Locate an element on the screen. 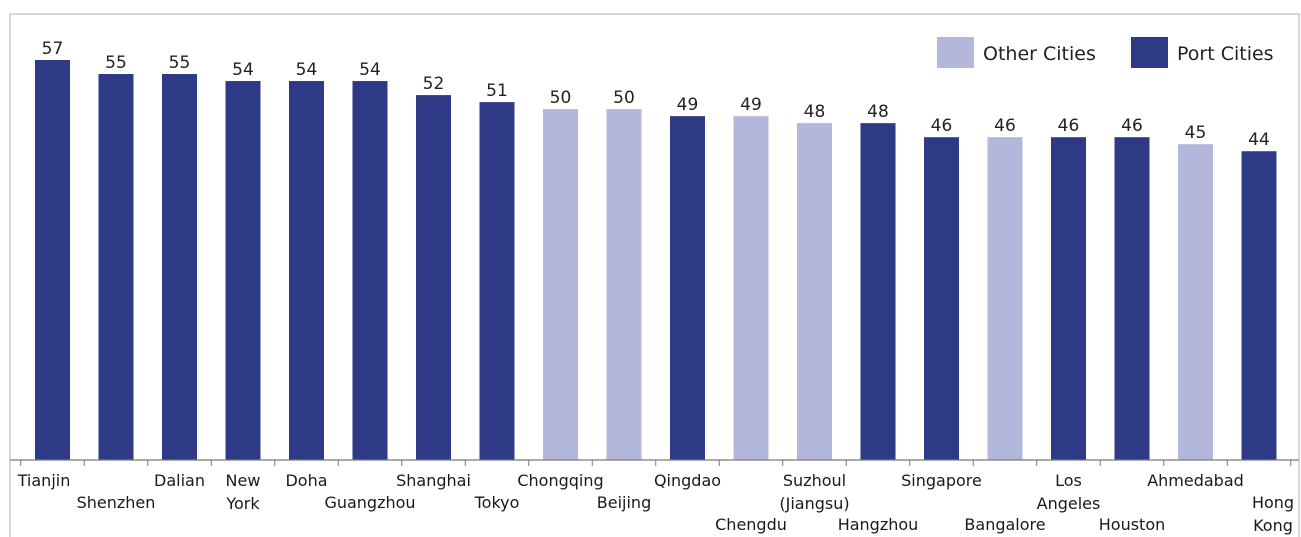 The height and width of the screenshot is (537, 1301). category-label: Doha is located at coordinates (306, 480).